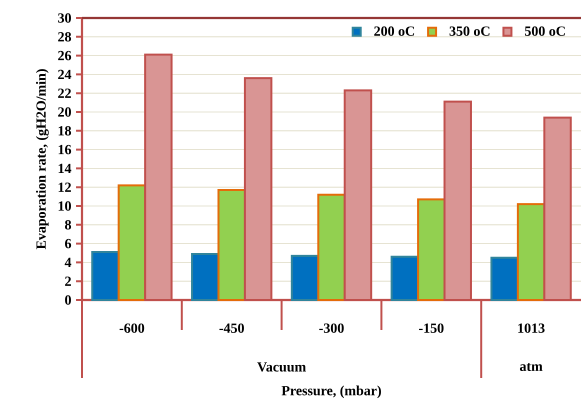 The width and height of the screenshot is (581, 405). I want to click on y-tick-label: 0, so click(68, 300).